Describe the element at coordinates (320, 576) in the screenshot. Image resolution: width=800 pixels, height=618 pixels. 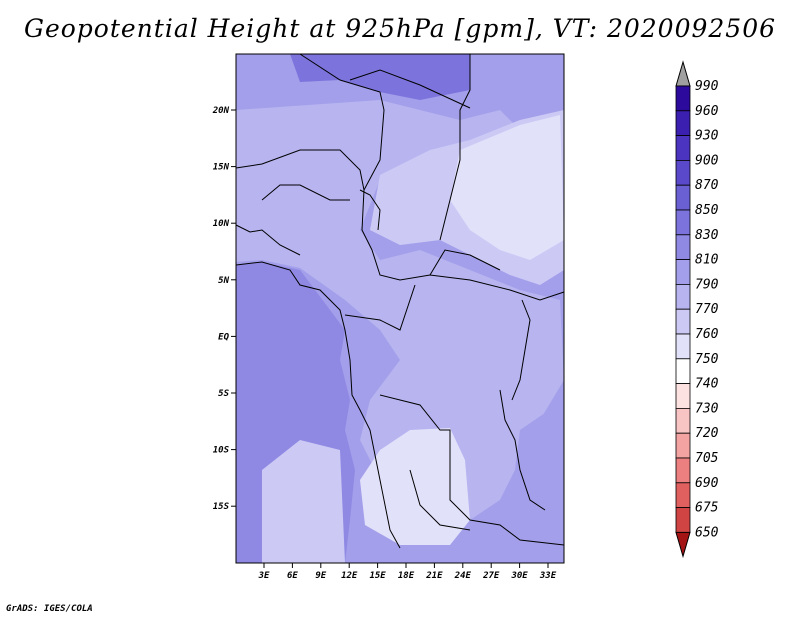
I see `lon-tick-label: 9E` at that location.